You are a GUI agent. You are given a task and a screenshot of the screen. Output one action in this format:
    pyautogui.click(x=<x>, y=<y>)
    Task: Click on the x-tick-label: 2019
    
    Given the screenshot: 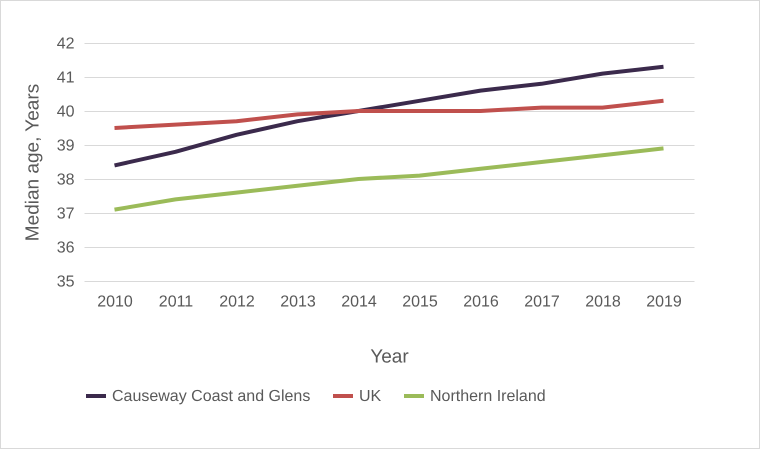 What is the action you would take?
    pyautogui.click(x=664, y=302)
    